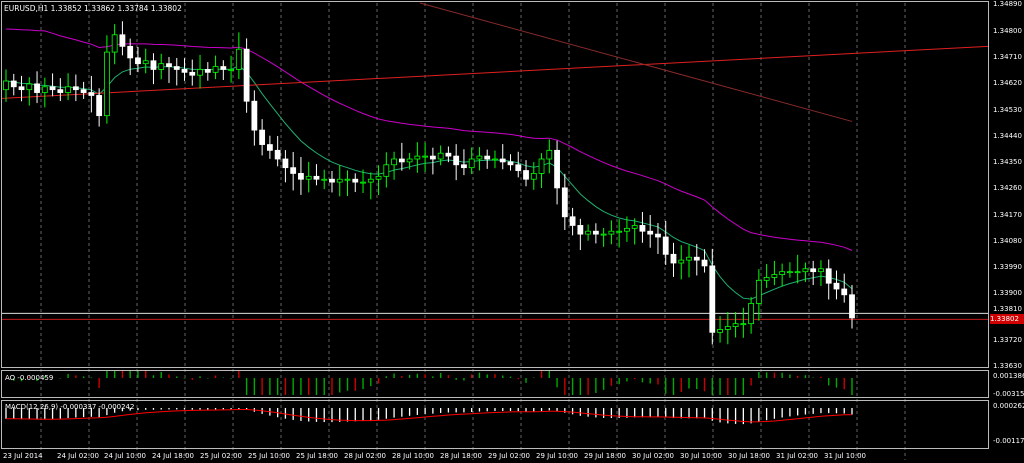 This screenshot has width=1024, height=463. I want to click on time-label: 29 Jul 18:00, so click(605, 456).